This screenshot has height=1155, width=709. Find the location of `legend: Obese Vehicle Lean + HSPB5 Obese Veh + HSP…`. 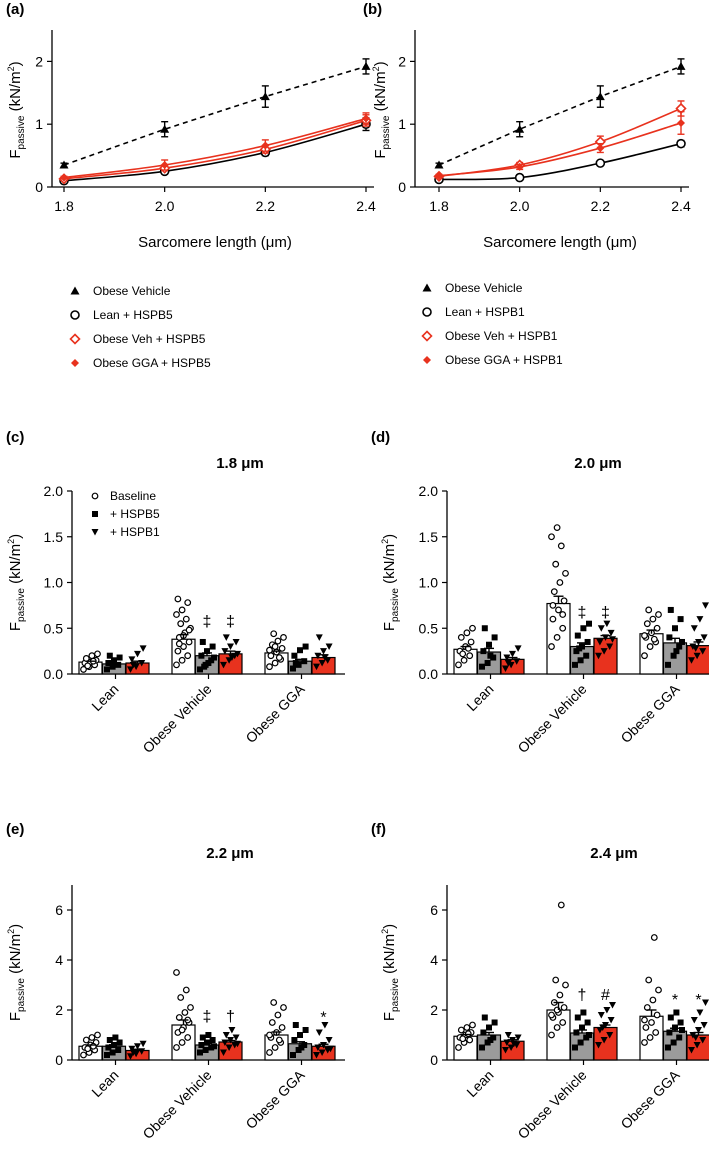

legend: Obese Vehicle Lean + HSPB5 Obese Veh + HSP… is located at coordinates (140, 327).